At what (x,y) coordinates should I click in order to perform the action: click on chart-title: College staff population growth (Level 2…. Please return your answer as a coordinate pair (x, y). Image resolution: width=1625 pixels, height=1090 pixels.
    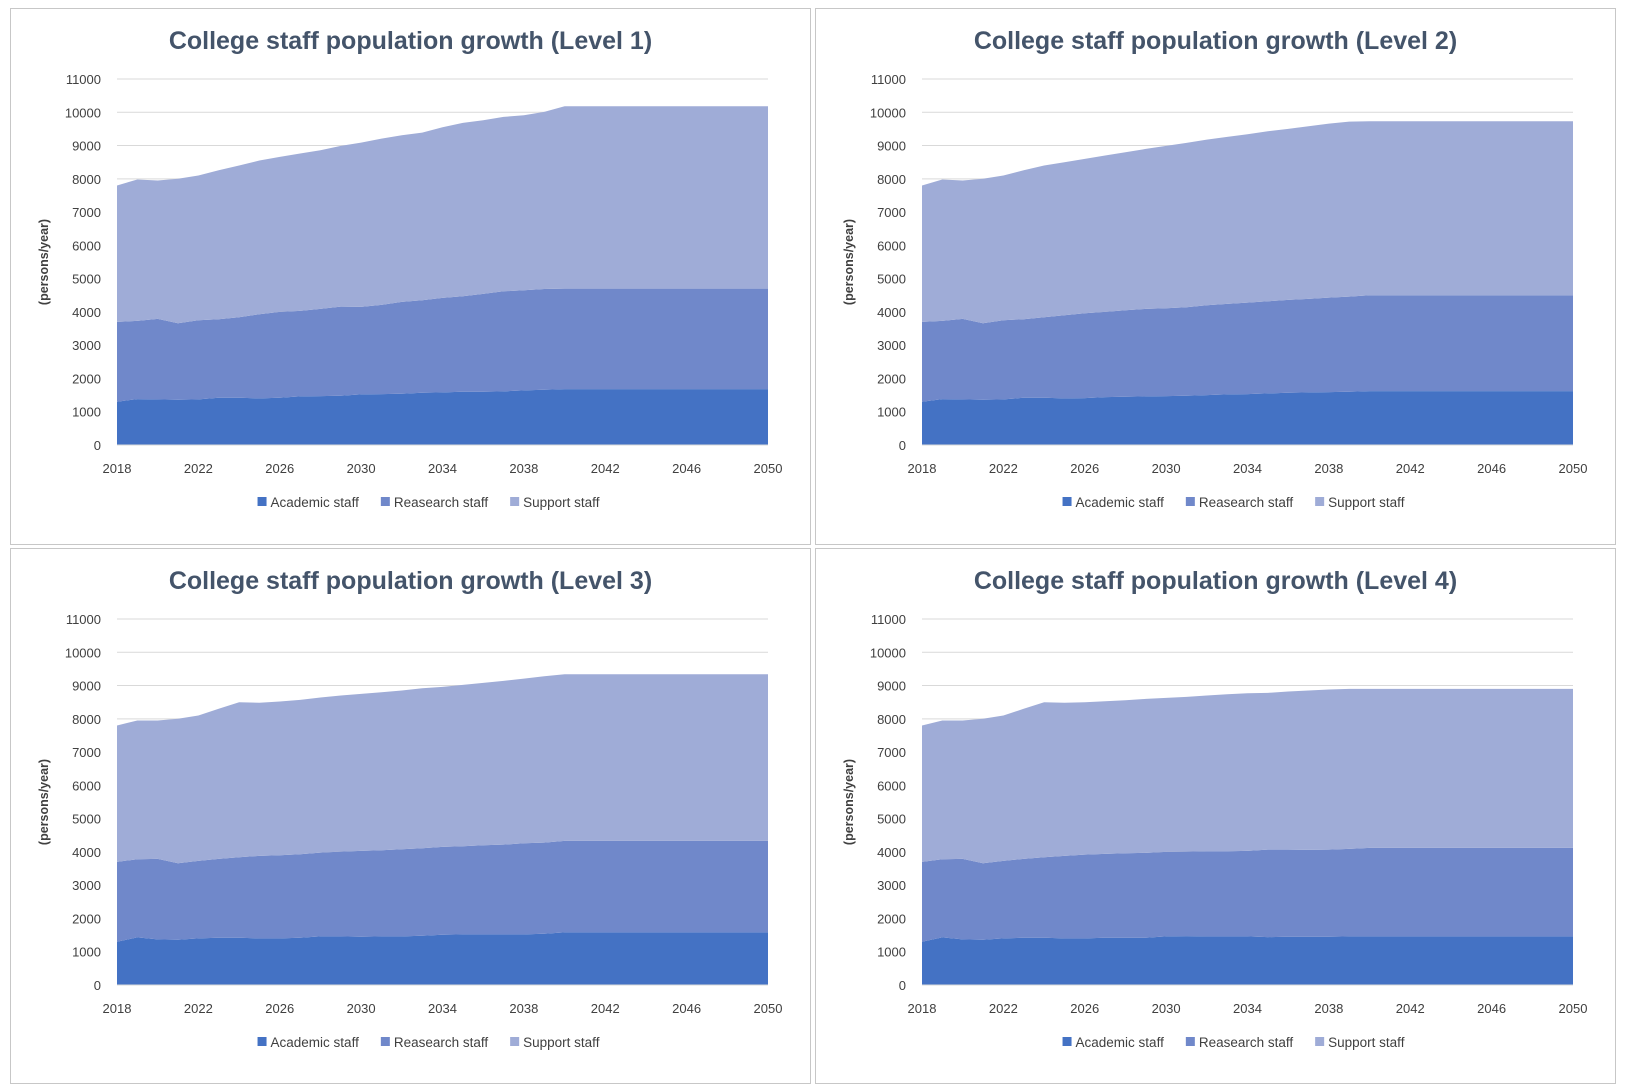
    Looking at the image, I should click on (1215, 41).